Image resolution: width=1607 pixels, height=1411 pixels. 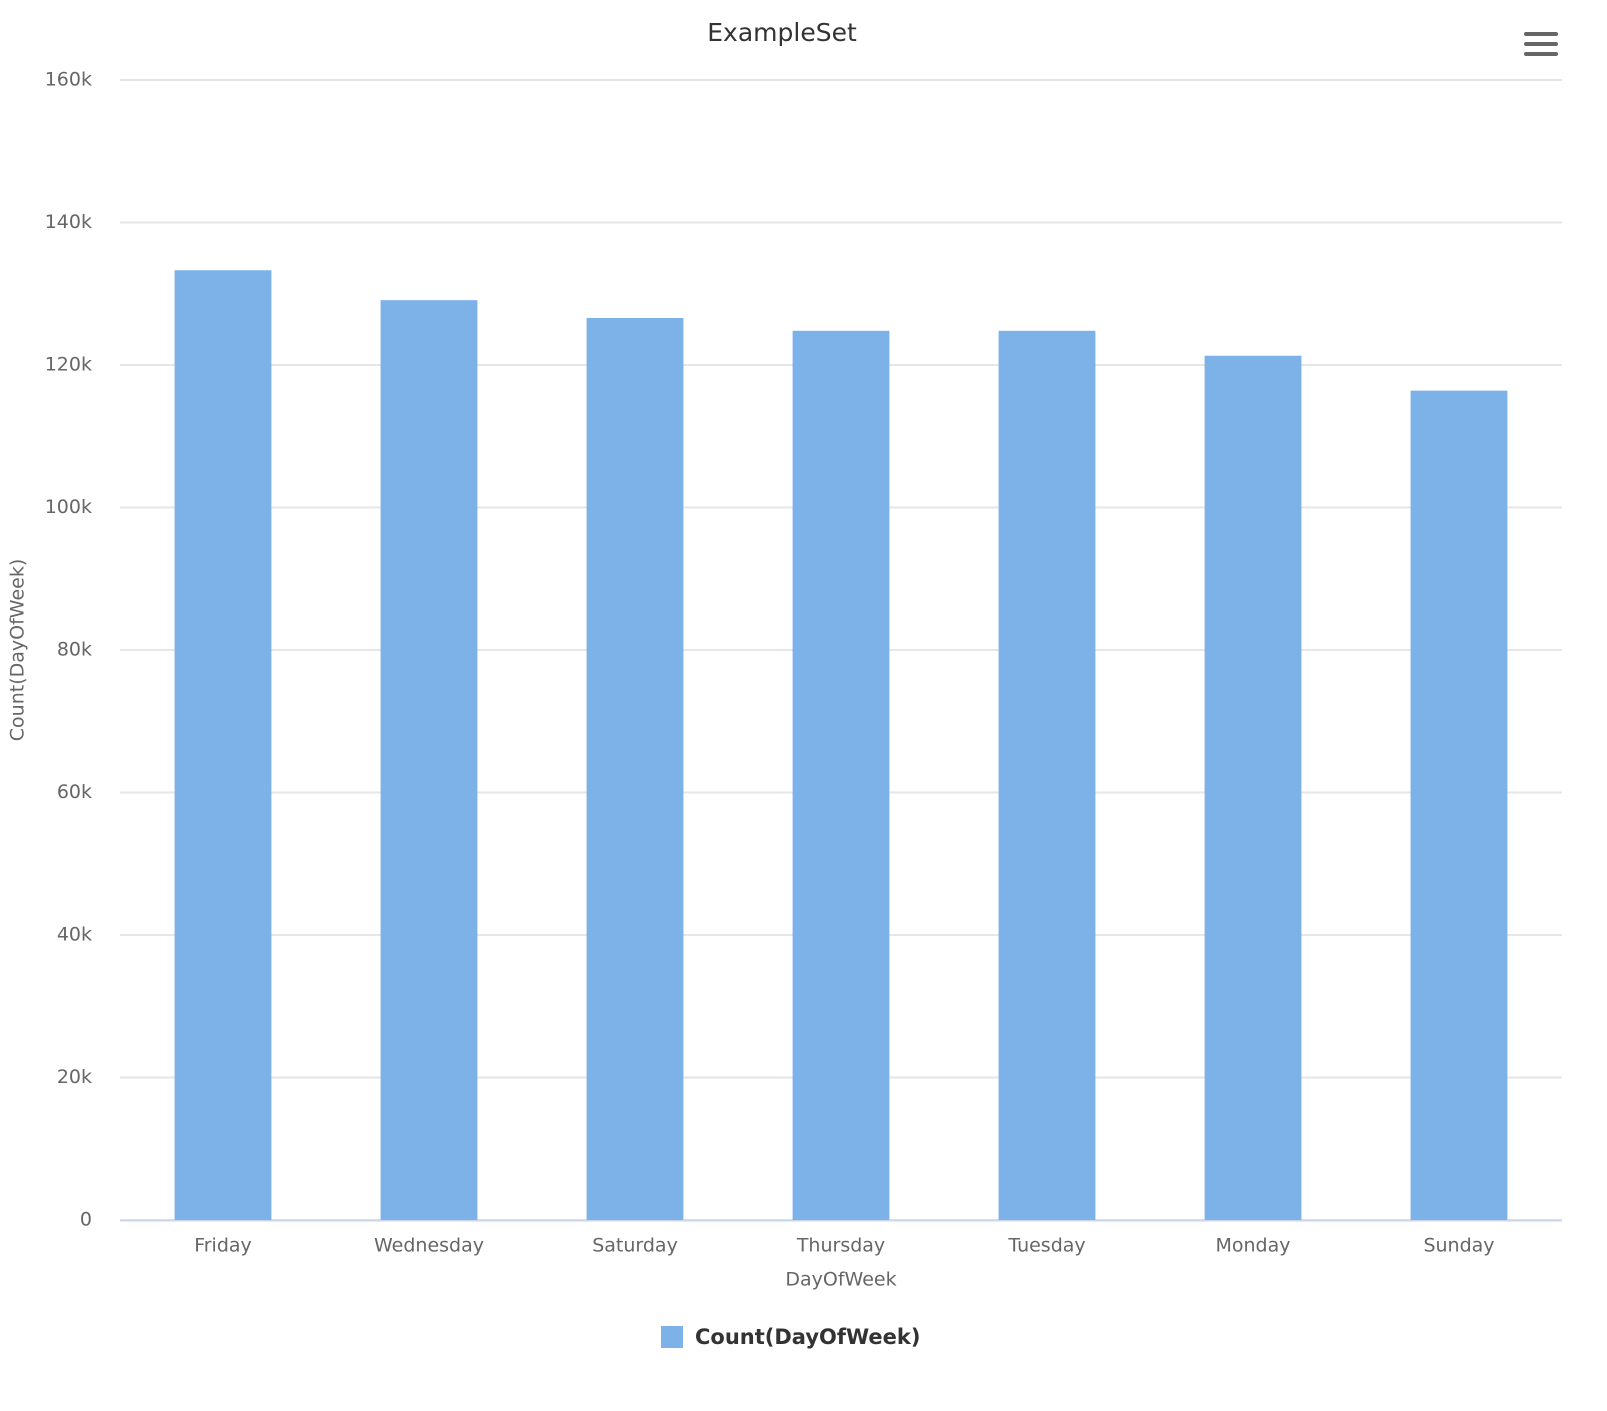 I want to click on menu-button, so click(x=1541, y=44).